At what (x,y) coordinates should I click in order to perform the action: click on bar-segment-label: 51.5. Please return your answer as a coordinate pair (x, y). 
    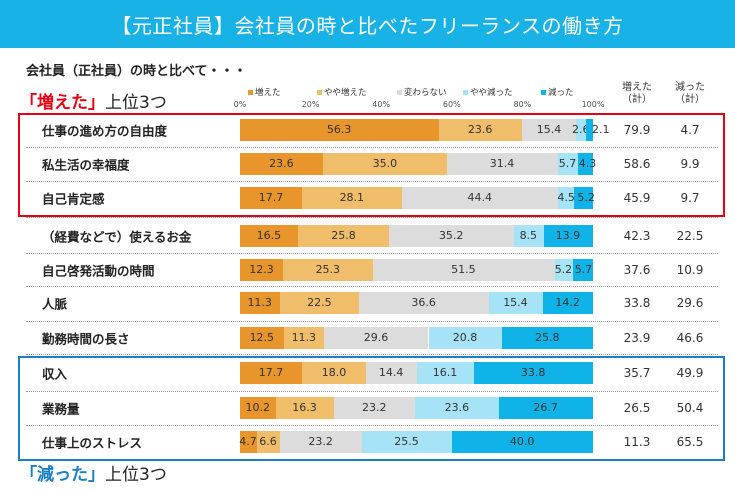
    Looking at the image, I should click on (463, 269).